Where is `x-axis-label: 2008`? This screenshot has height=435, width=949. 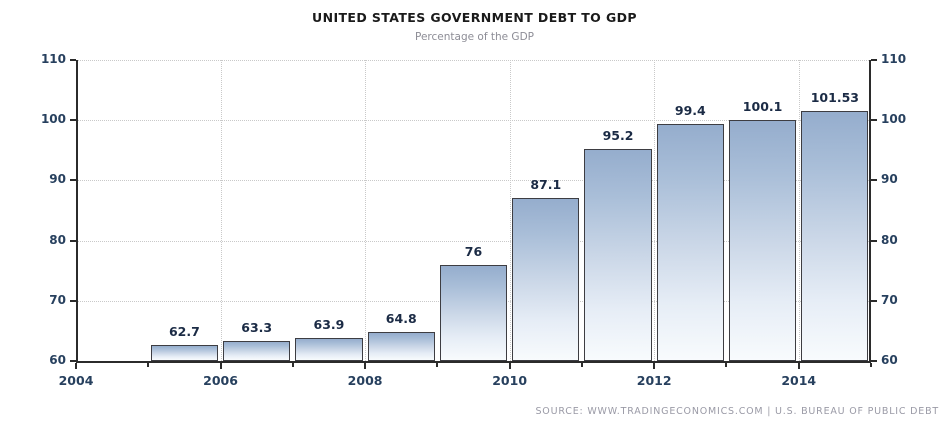
x-axis-label: 2008 is located at coordinates (365, 380).